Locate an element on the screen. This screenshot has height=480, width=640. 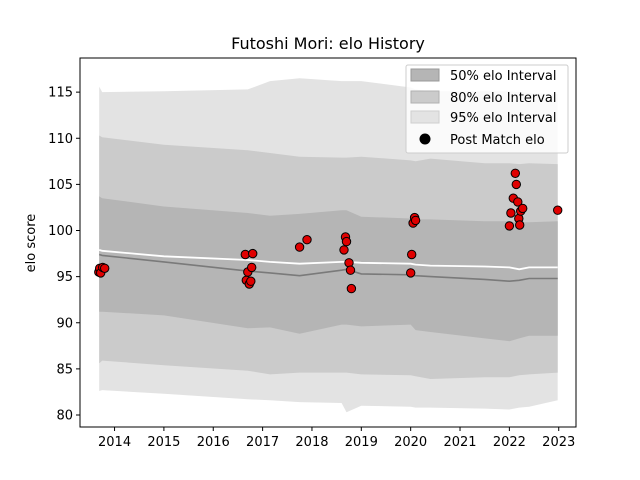
y-tick-label-90: 90 is located at coordinates (64, 323).